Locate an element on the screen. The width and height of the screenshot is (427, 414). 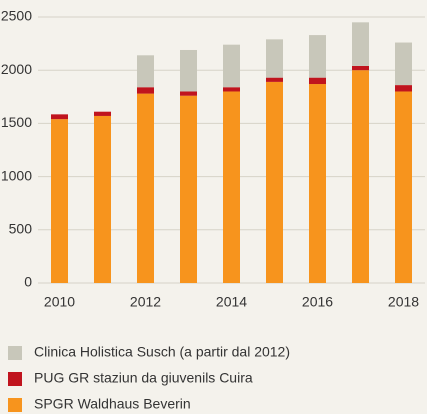
x-tick-label: 2014 is located at coordinates (231, 302).